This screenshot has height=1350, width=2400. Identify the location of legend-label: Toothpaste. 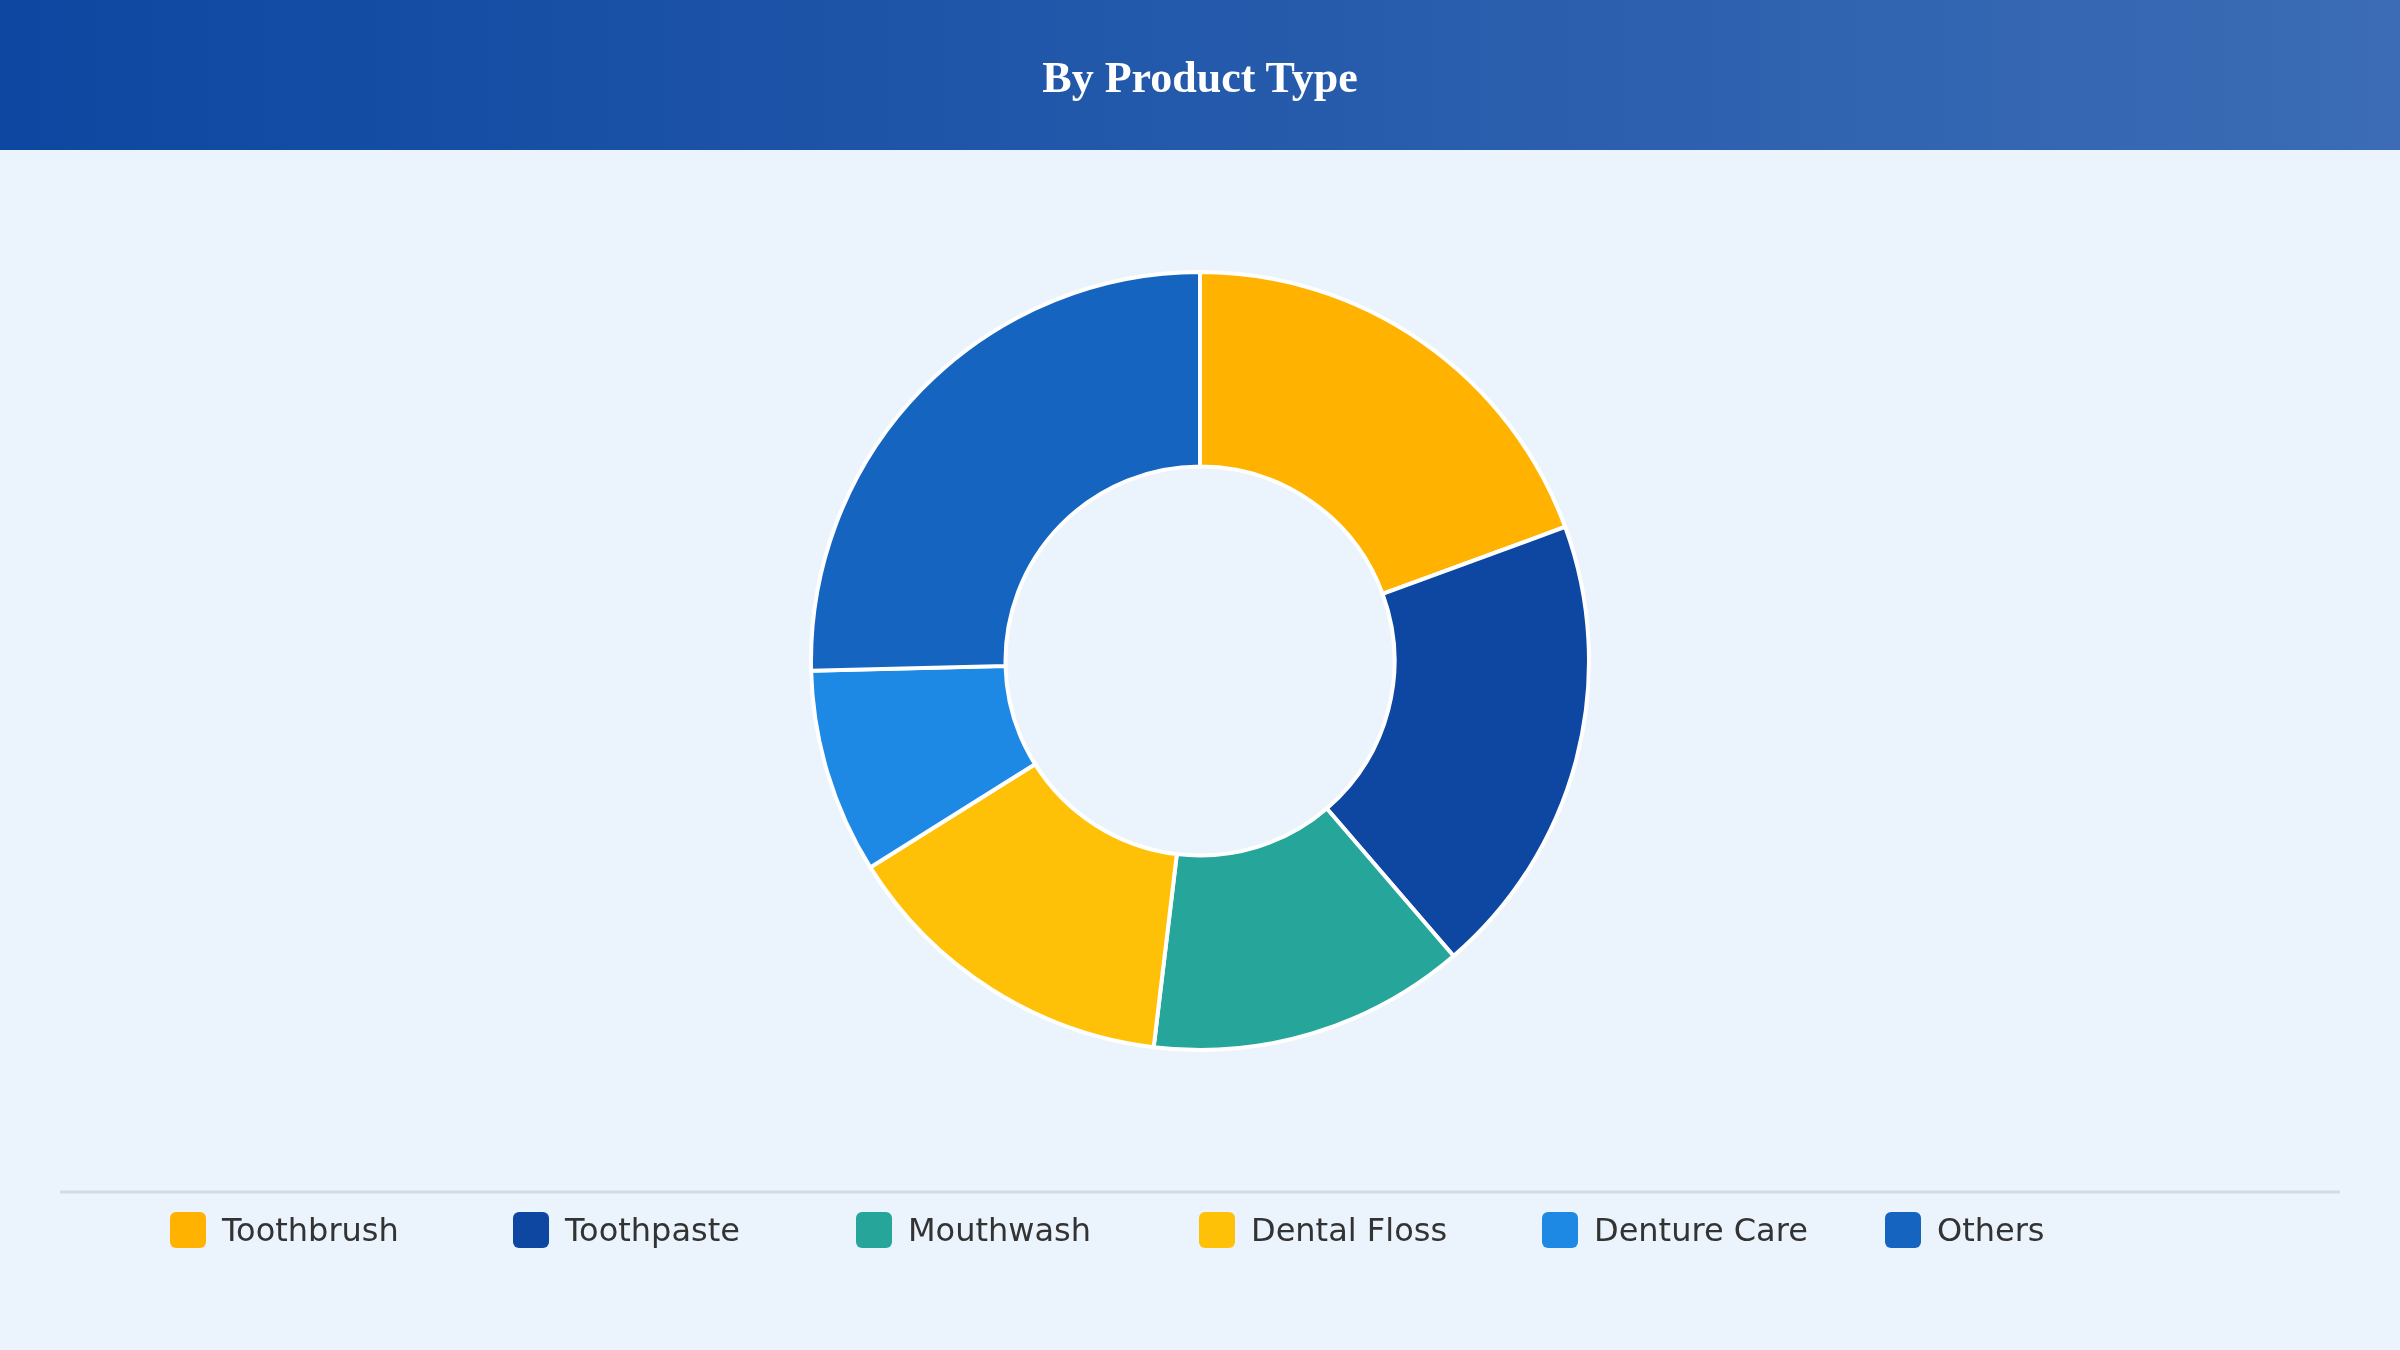
(652, 1230).